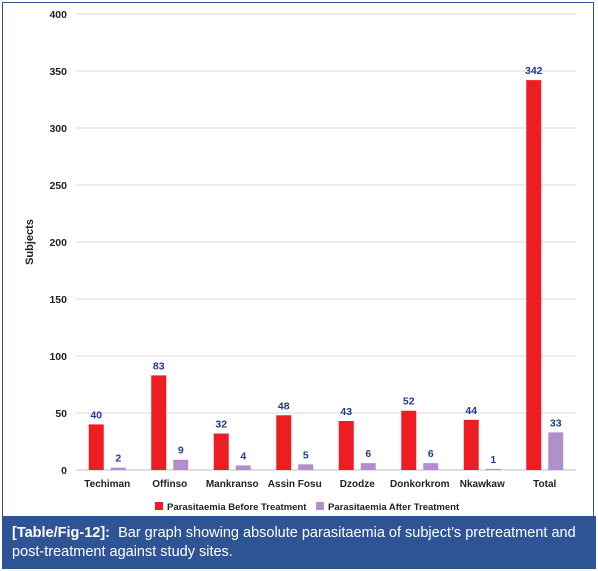 The width and height of the screenshot is (598, 571). I want to click on data-label: 5, so click(306, 455).